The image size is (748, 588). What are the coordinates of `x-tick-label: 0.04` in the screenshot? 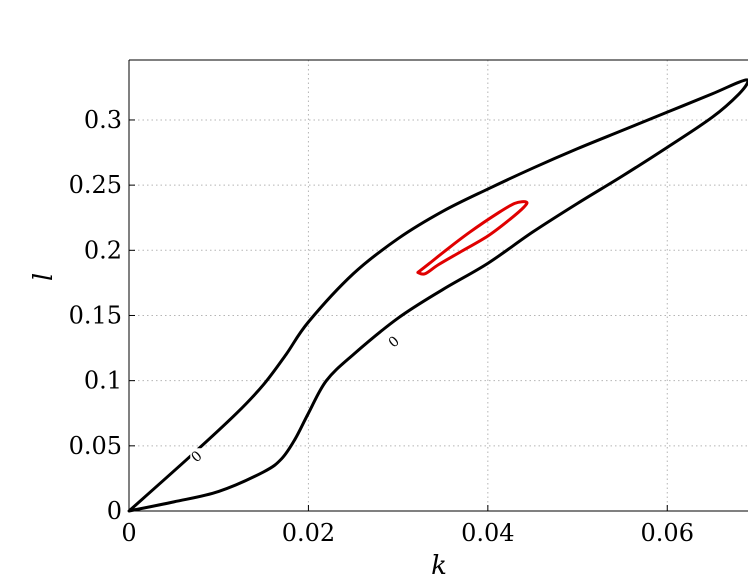 It's located at (487, 533).